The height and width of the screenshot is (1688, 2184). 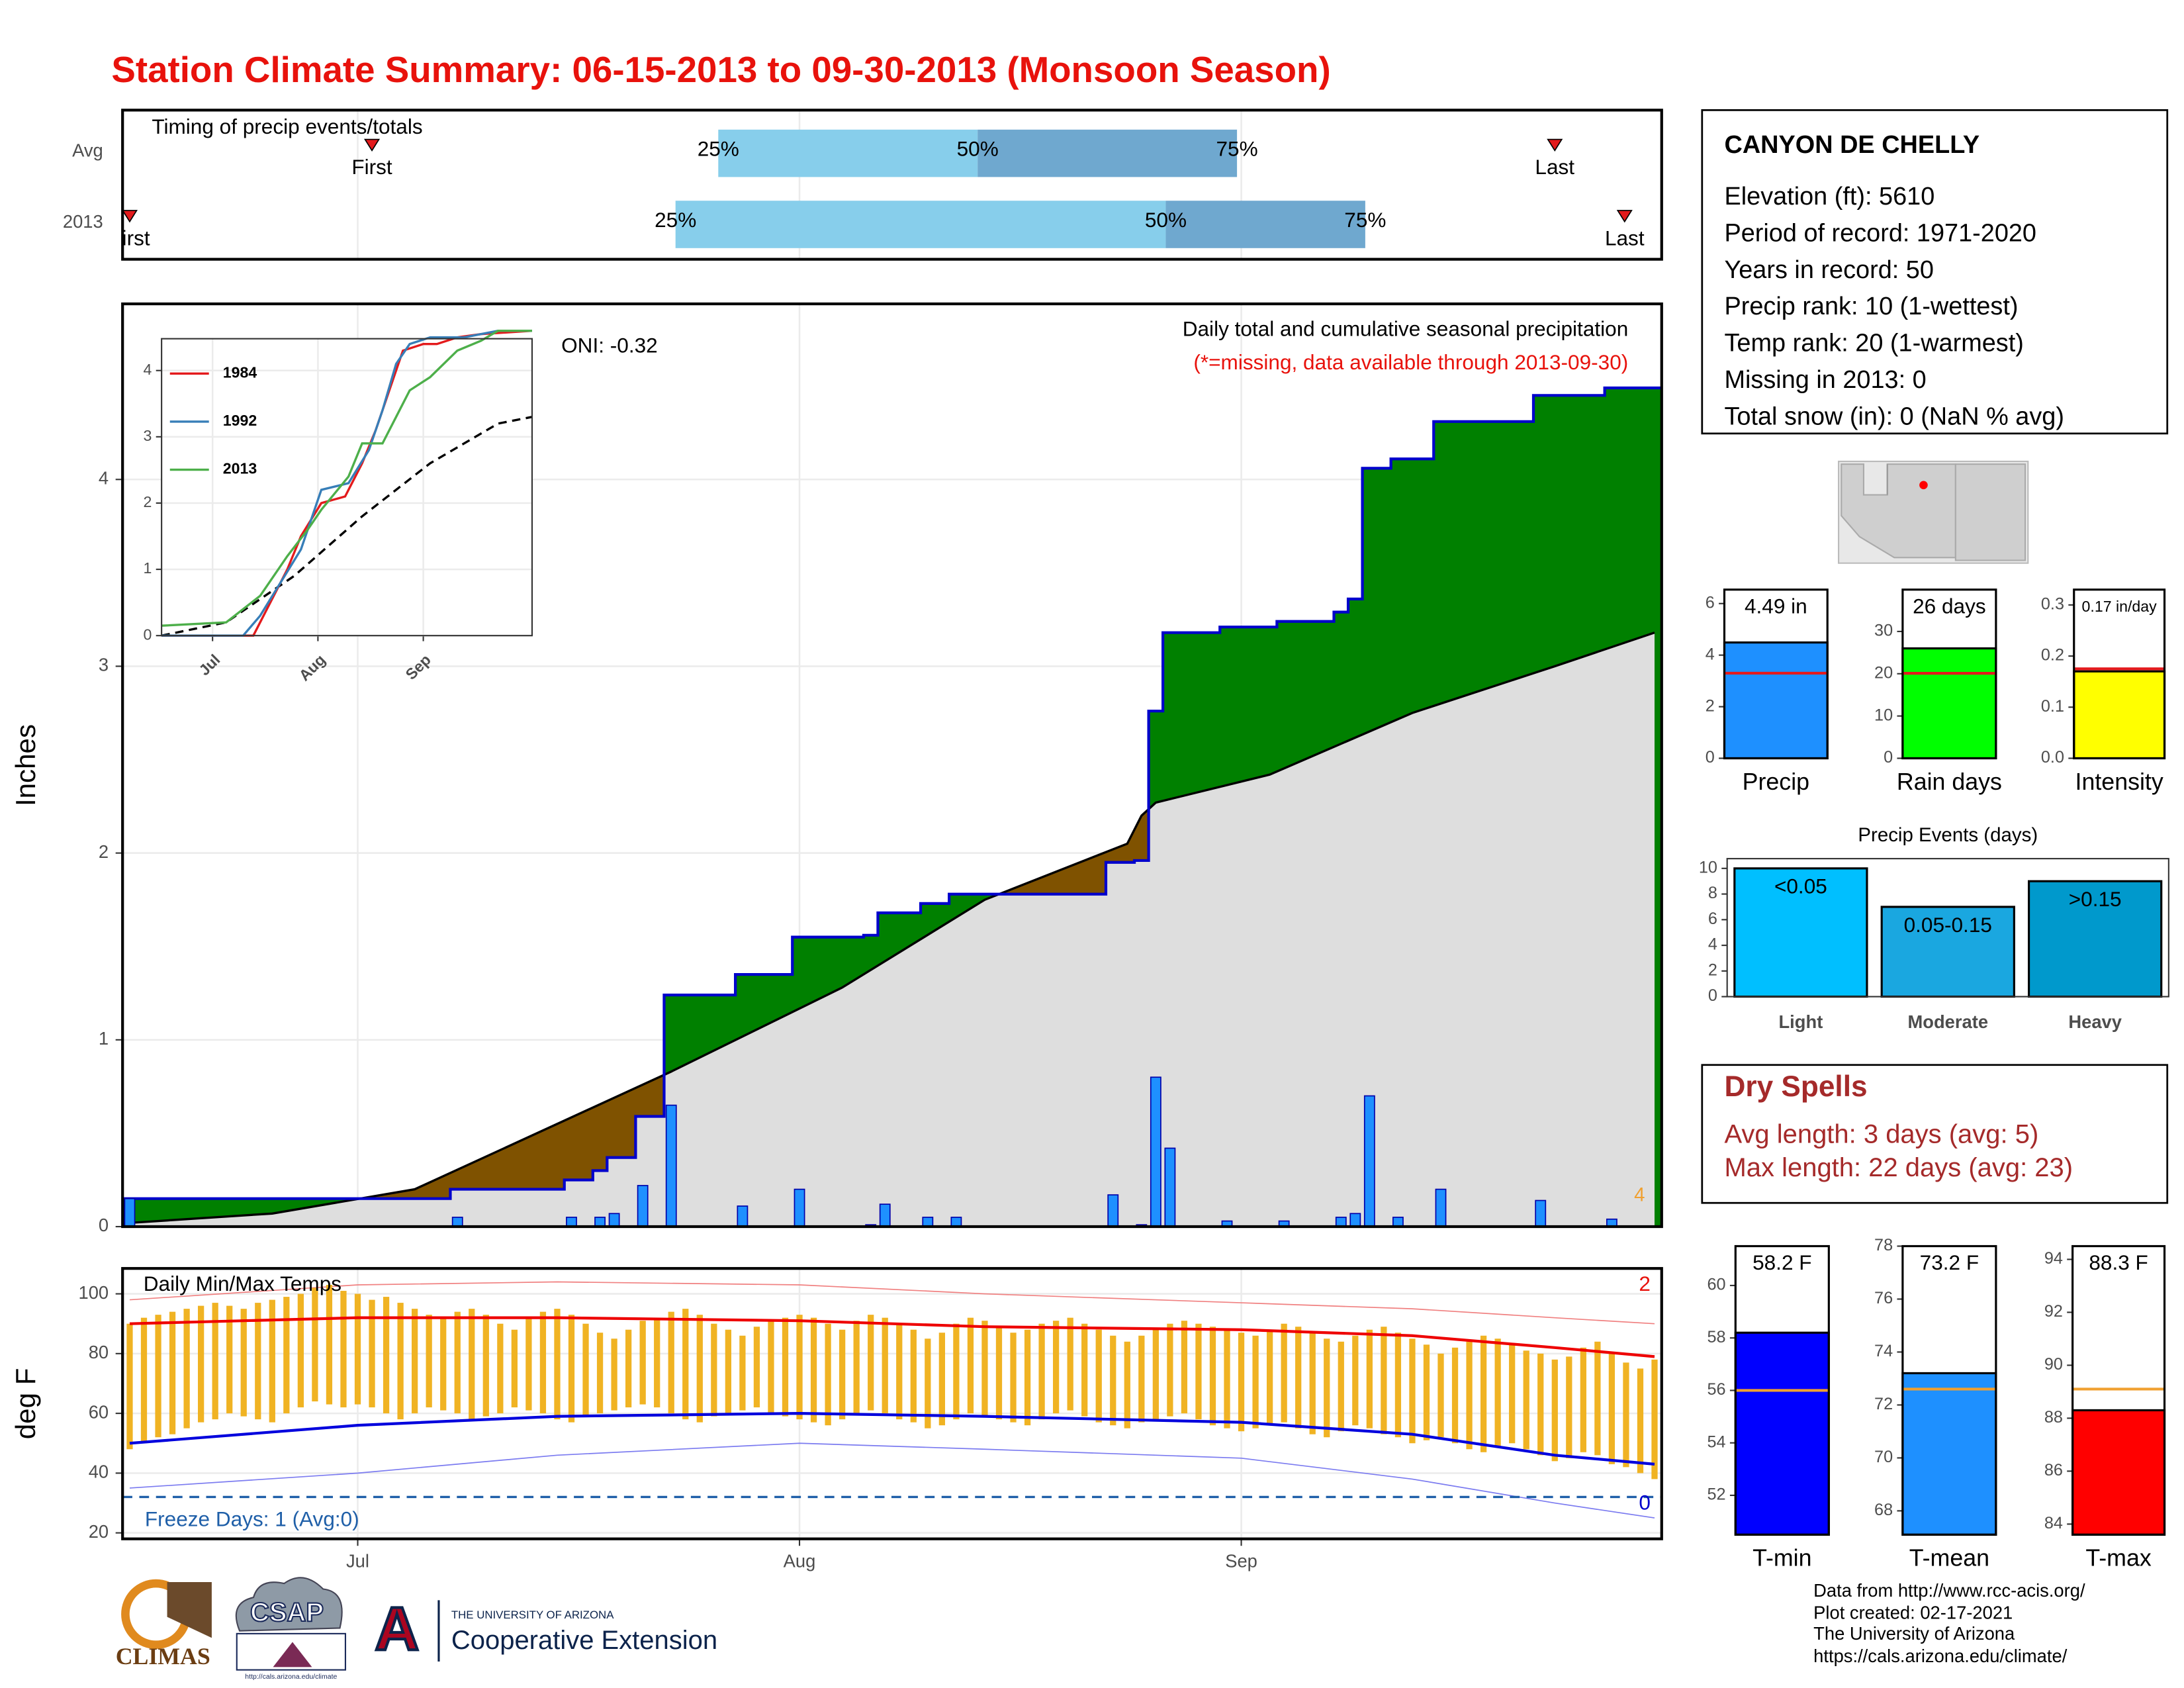 What do you see at coordinates (2053, 1417) in the screenshot?
I see `y-tick-label: 88` at bounding box center [2053, 1417].